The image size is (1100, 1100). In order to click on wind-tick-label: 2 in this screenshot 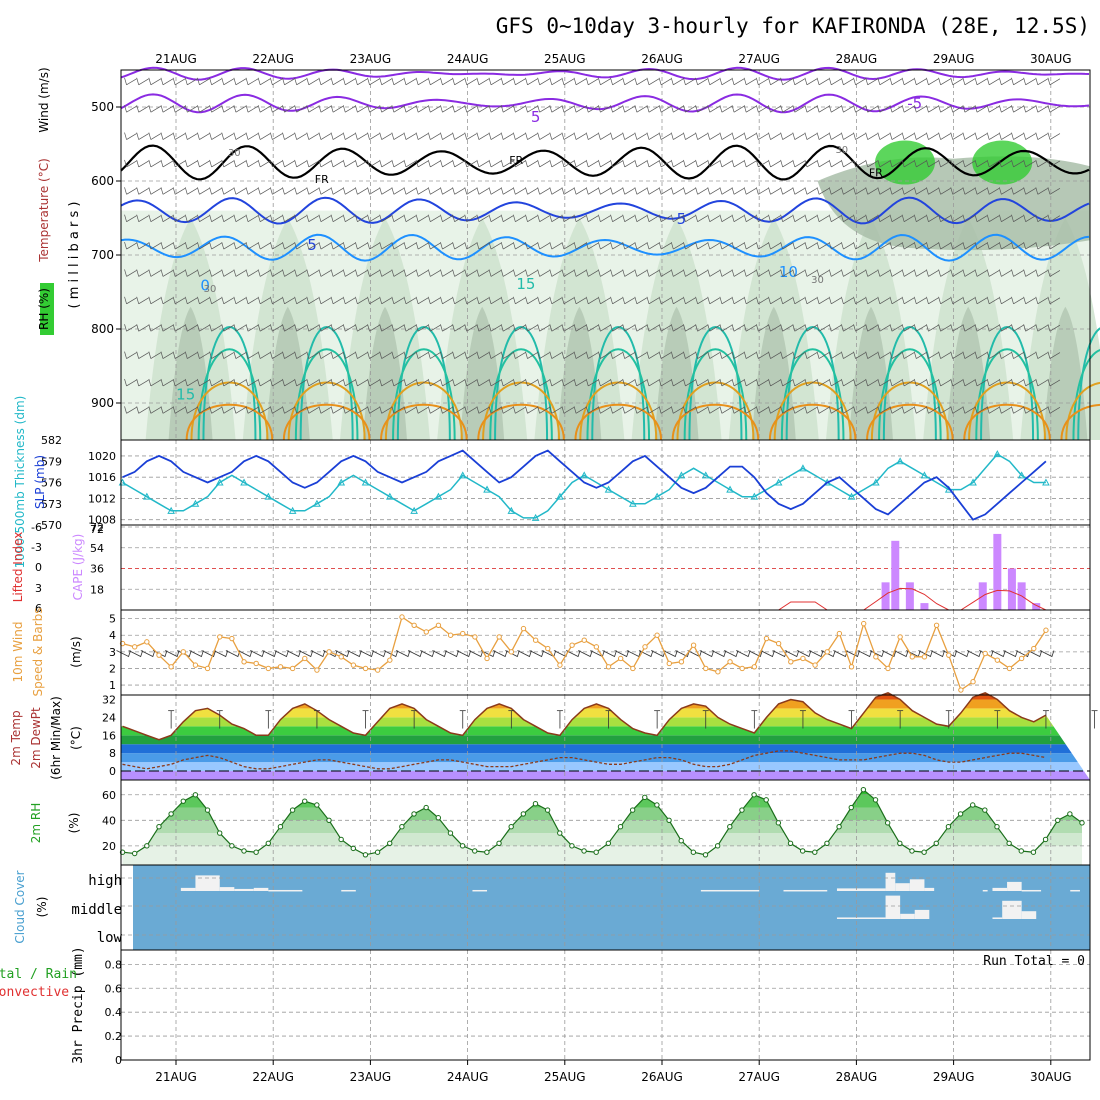, I will do `click(112, 668)`.